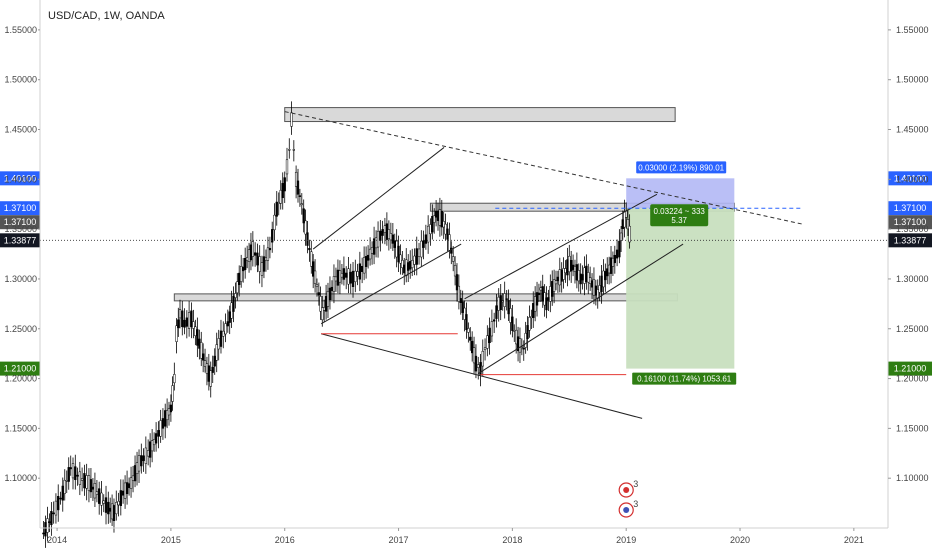  I want to click on y-tick-label-right: 1.40000, so click(912, 179).